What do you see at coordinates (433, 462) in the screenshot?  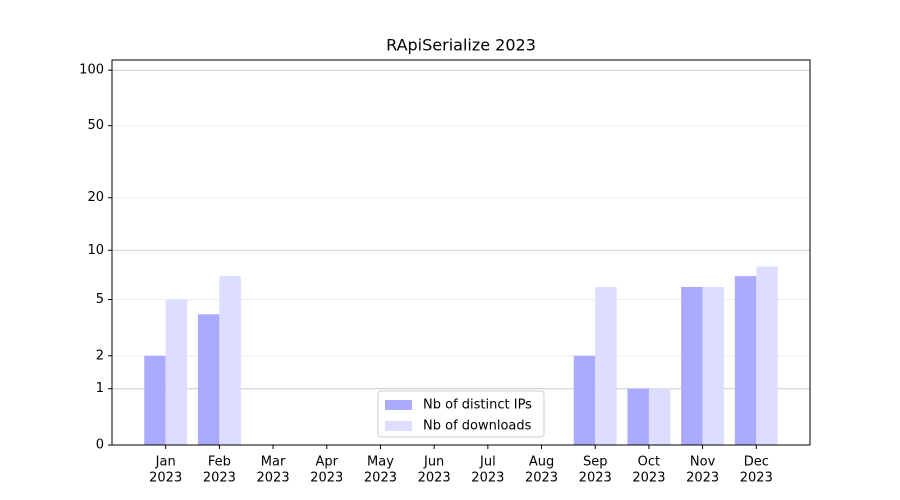 I see `x-tick-label: Jun` at bounding box center [433, 462].